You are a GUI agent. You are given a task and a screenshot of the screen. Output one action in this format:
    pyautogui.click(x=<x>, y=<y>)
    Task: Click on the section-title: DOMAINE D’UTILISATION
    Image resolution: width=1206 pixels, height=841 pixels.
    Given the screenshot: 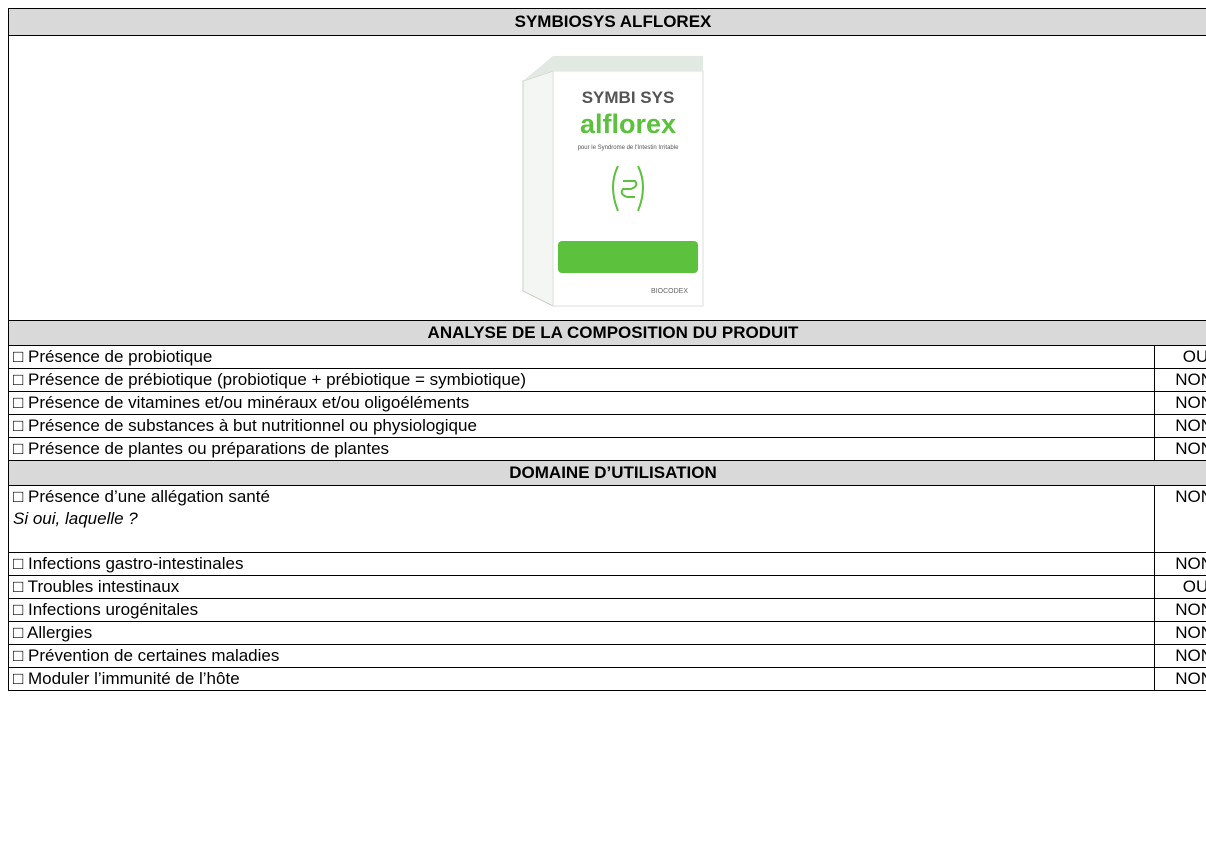 What is the action you would take?
    pyautogui.click(x=607, y=473)
    